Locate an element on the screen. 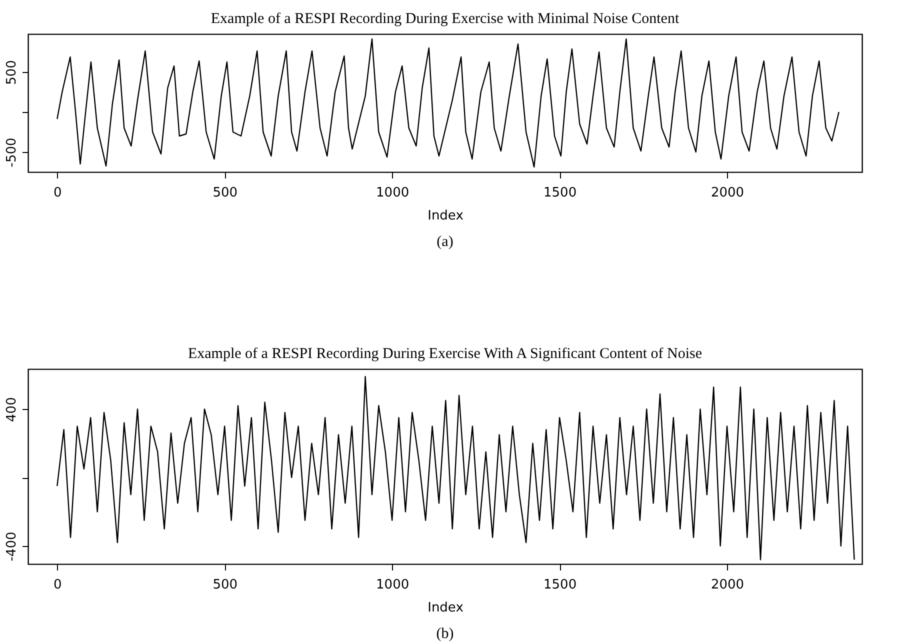  y-tick-label: -500 is located at coordinates (12, 153).